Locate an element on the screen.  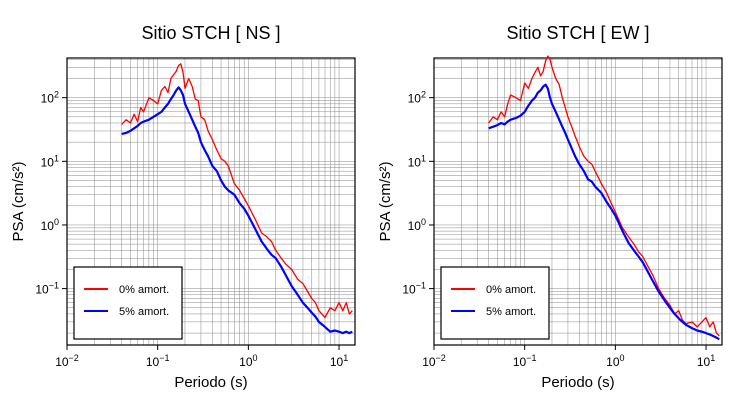
chart-title: Sitio STCH [ EW ] is located at coordinates (577, 33).